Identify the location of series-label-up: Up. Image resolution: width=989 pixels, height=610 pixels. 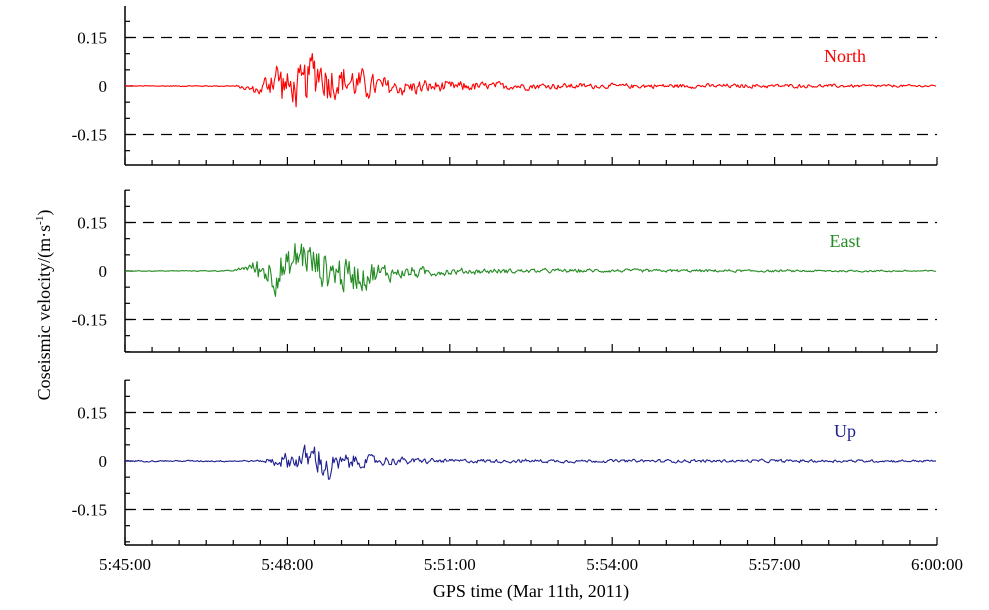
(845, 431).